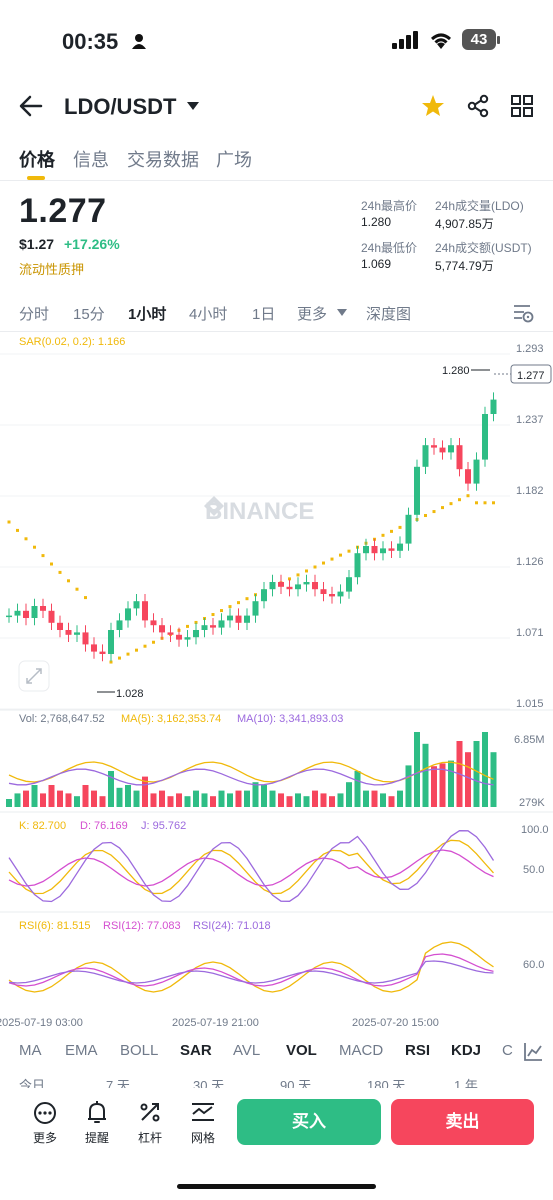 The height and width of the screenshot is (1200, 553). Describe the element at coordinates (276, 40) in the screenshot. I see `status-bar: 00:35 43` at that location.